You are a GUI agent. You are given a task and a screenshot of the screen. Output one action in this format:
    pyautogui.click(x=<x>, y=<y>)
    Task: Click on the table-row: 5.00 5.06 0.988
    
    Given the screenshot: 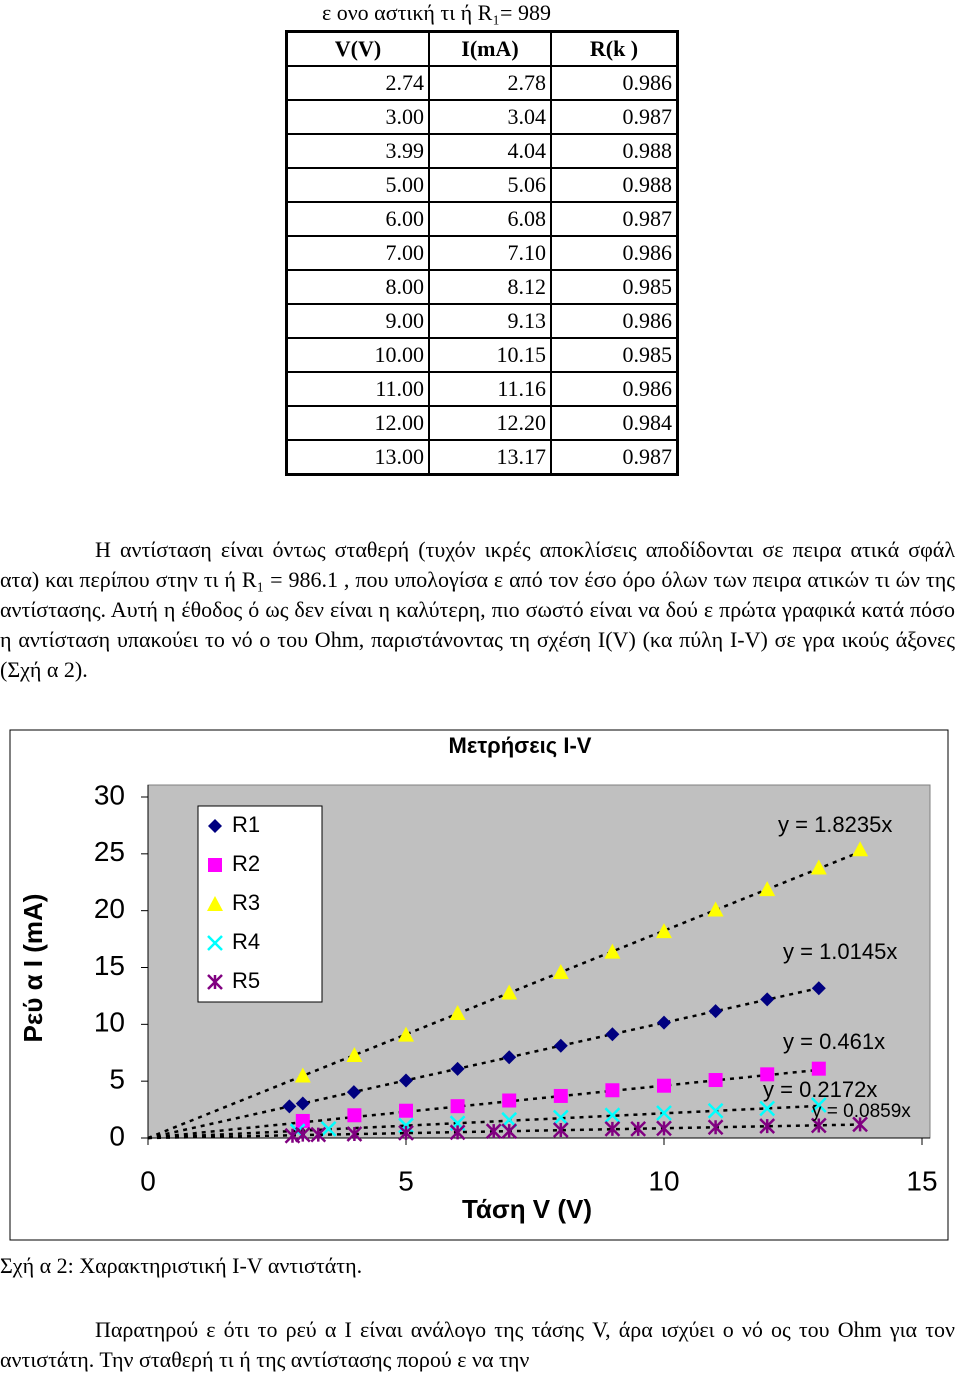 What is the action you would take?
    pyautogui.click(x=482, y=185)
    